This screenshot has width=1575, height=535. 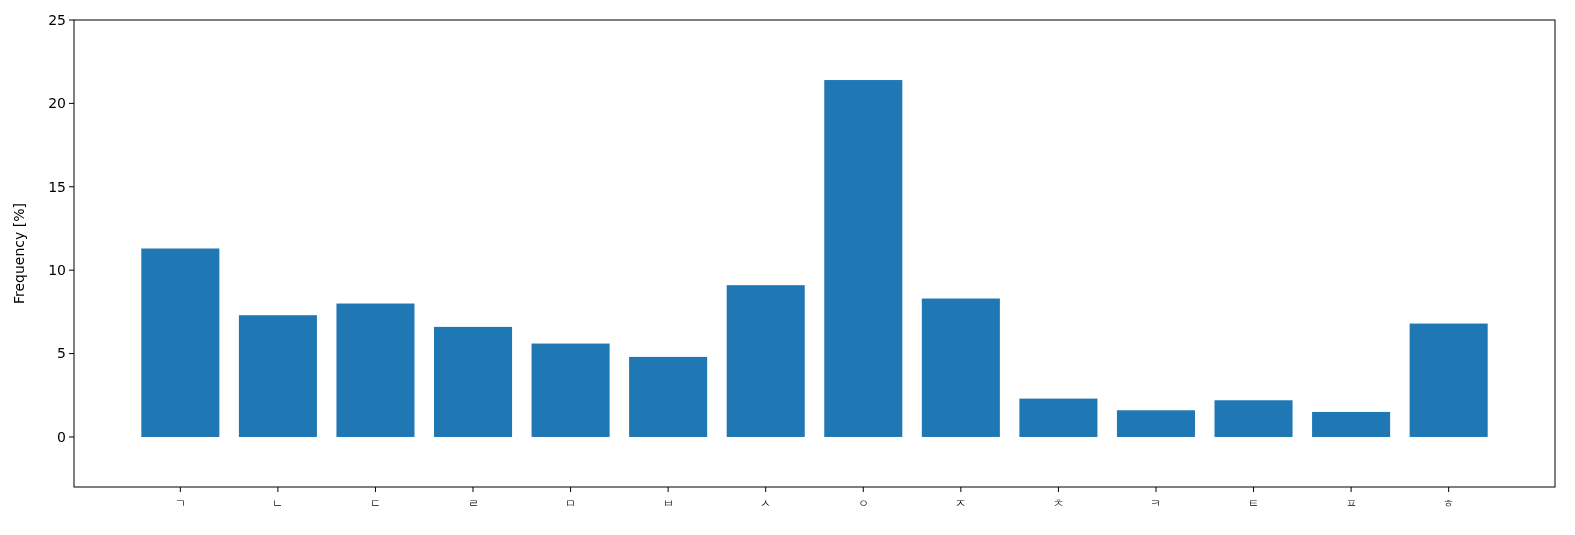 What do you see at coordinates (766, 503) in the screenshot?
I see `x-tick-label: ㅅ` at bounding box center [766, 503].